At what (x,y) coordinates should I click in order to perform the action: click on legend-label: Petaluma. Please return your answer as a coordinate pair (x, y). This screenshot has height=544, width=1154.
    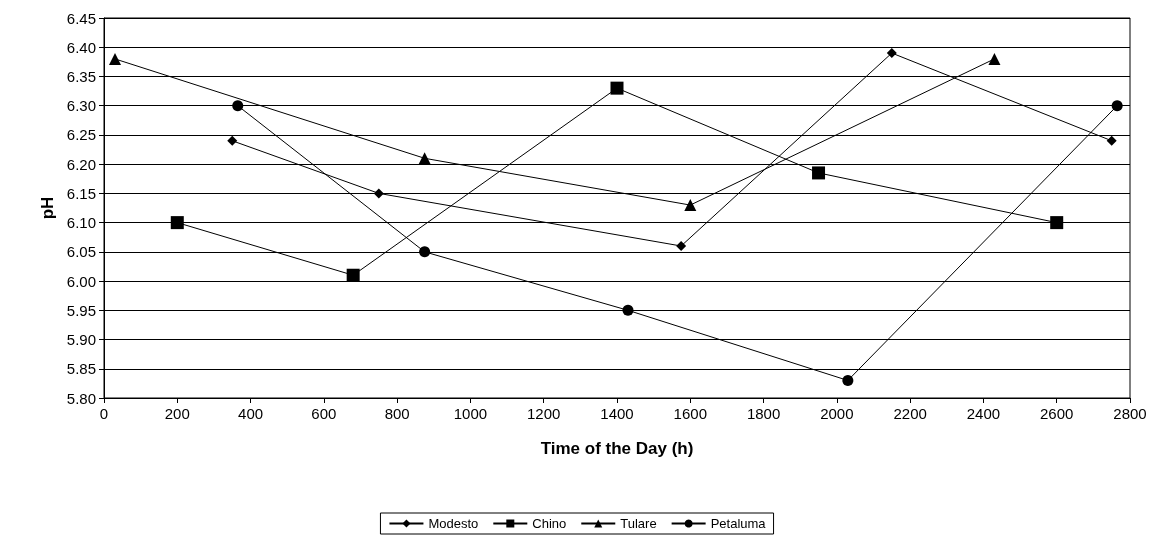
    Looking at the image, I should click on (738, 523).